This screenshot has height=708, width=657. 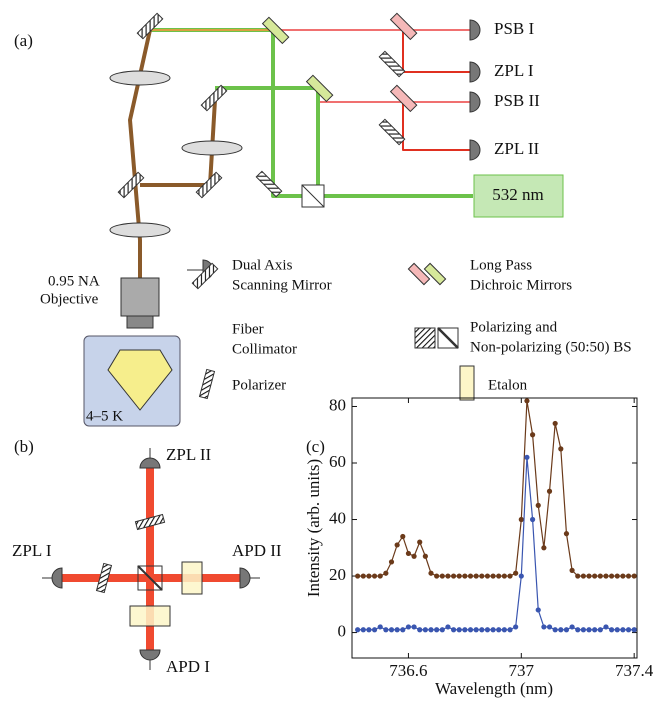 I want to click on panel-label: (b), so click(x=24, y=446).